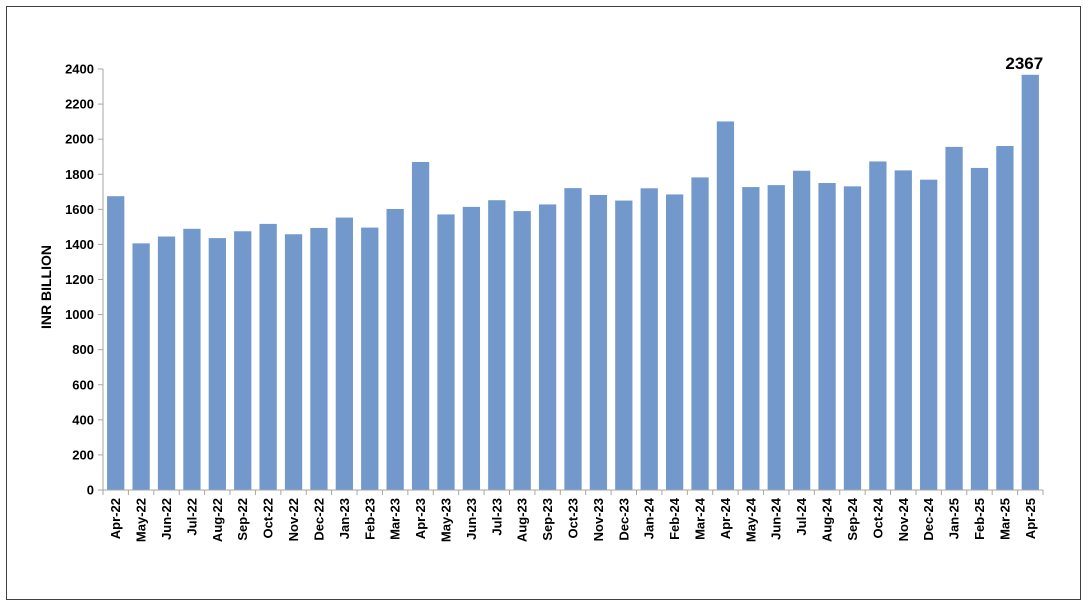 This screenshot has width=1090, height=610. Describe the element at coordinates (700, 518) in the screenshot. I see `x-tick-label: Mar-24` at that location.